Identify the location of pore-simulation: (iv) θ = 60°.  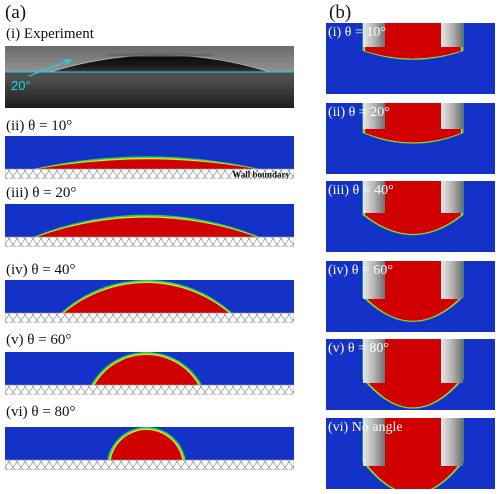
(410, 296).